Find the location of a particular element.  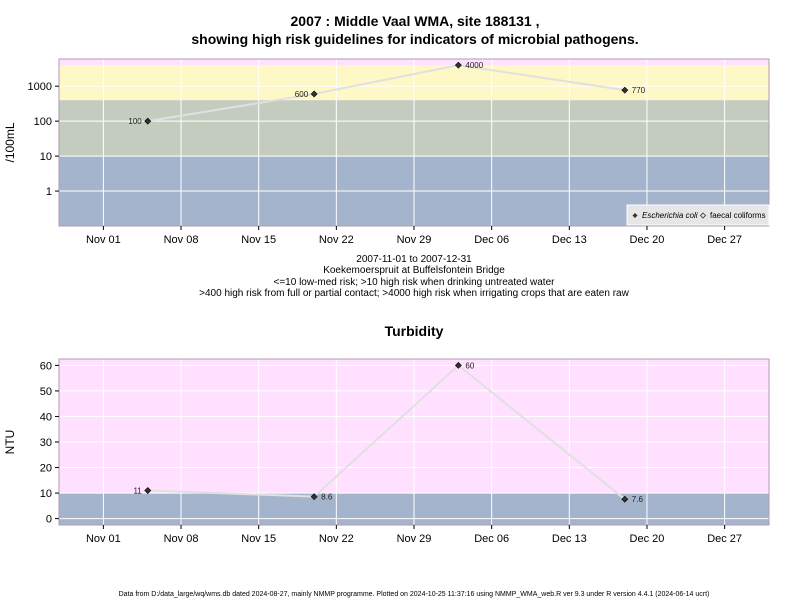

caption-date-range: 2007-11-01 to 2007-12-31 is located at coordinates (414, 259).